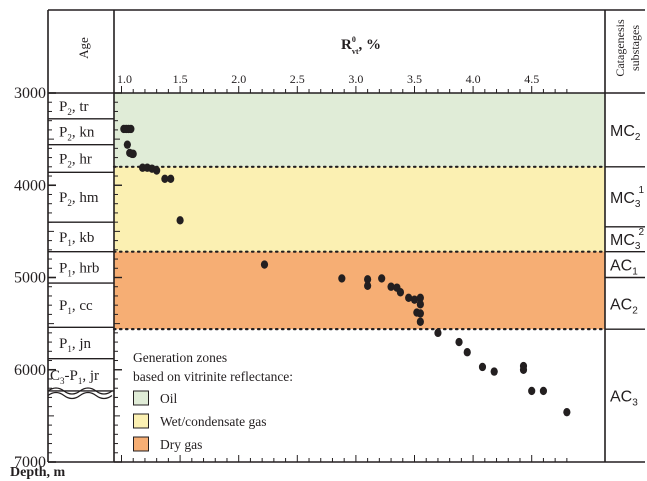 Image resolution: width=647 pixels, height=481 pixels. Describe the element at coordinates (55, 376) in the screenshot. I see `age-label-base: C` at that location.